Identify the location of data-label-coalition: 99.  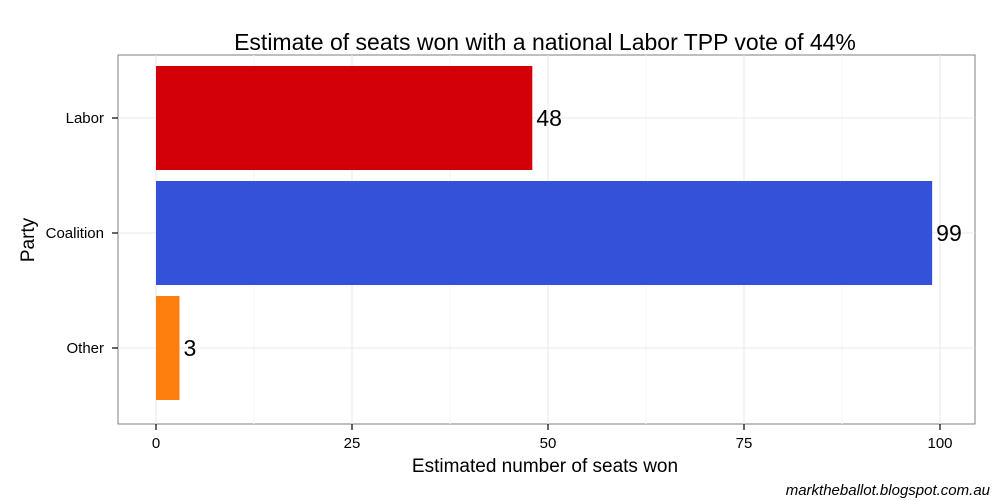
(949, 233).